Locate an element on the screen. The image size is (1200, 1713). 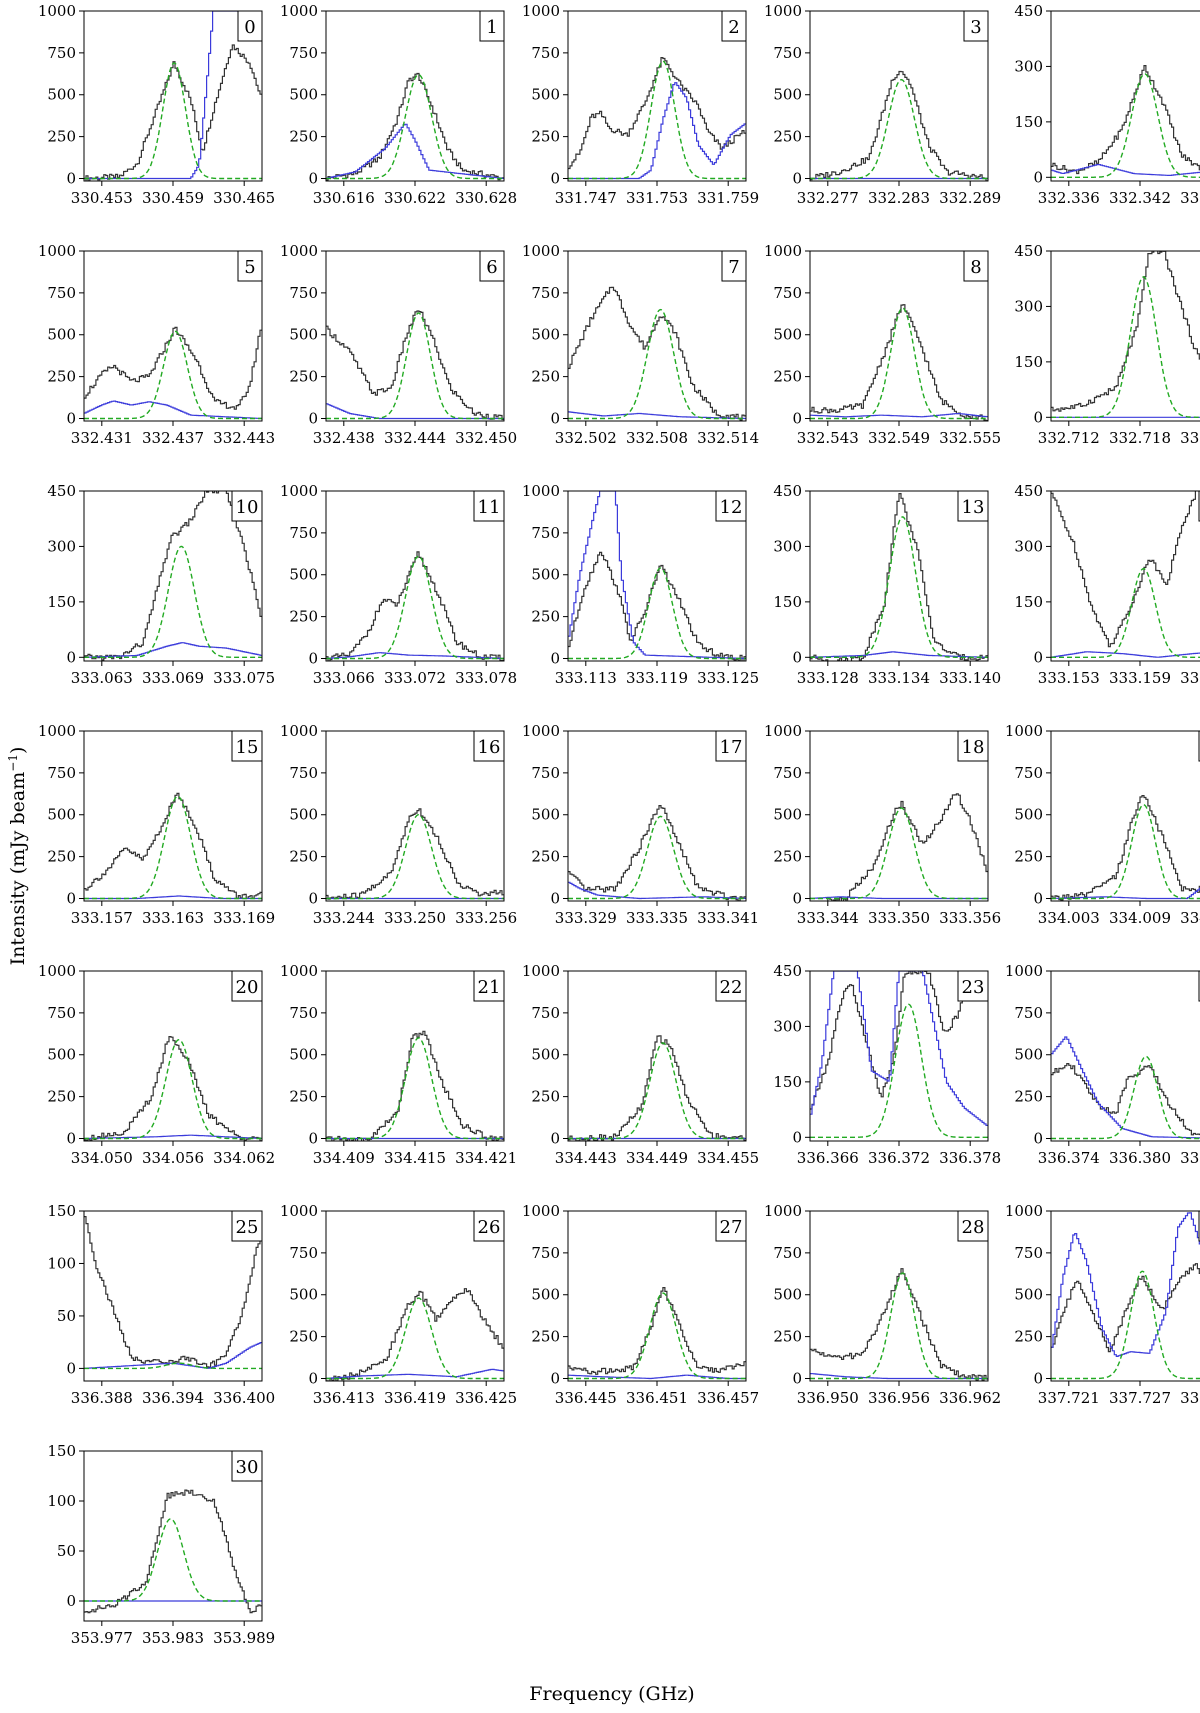
x-tick-label: 333.119 is located at coordinates (657, 678).